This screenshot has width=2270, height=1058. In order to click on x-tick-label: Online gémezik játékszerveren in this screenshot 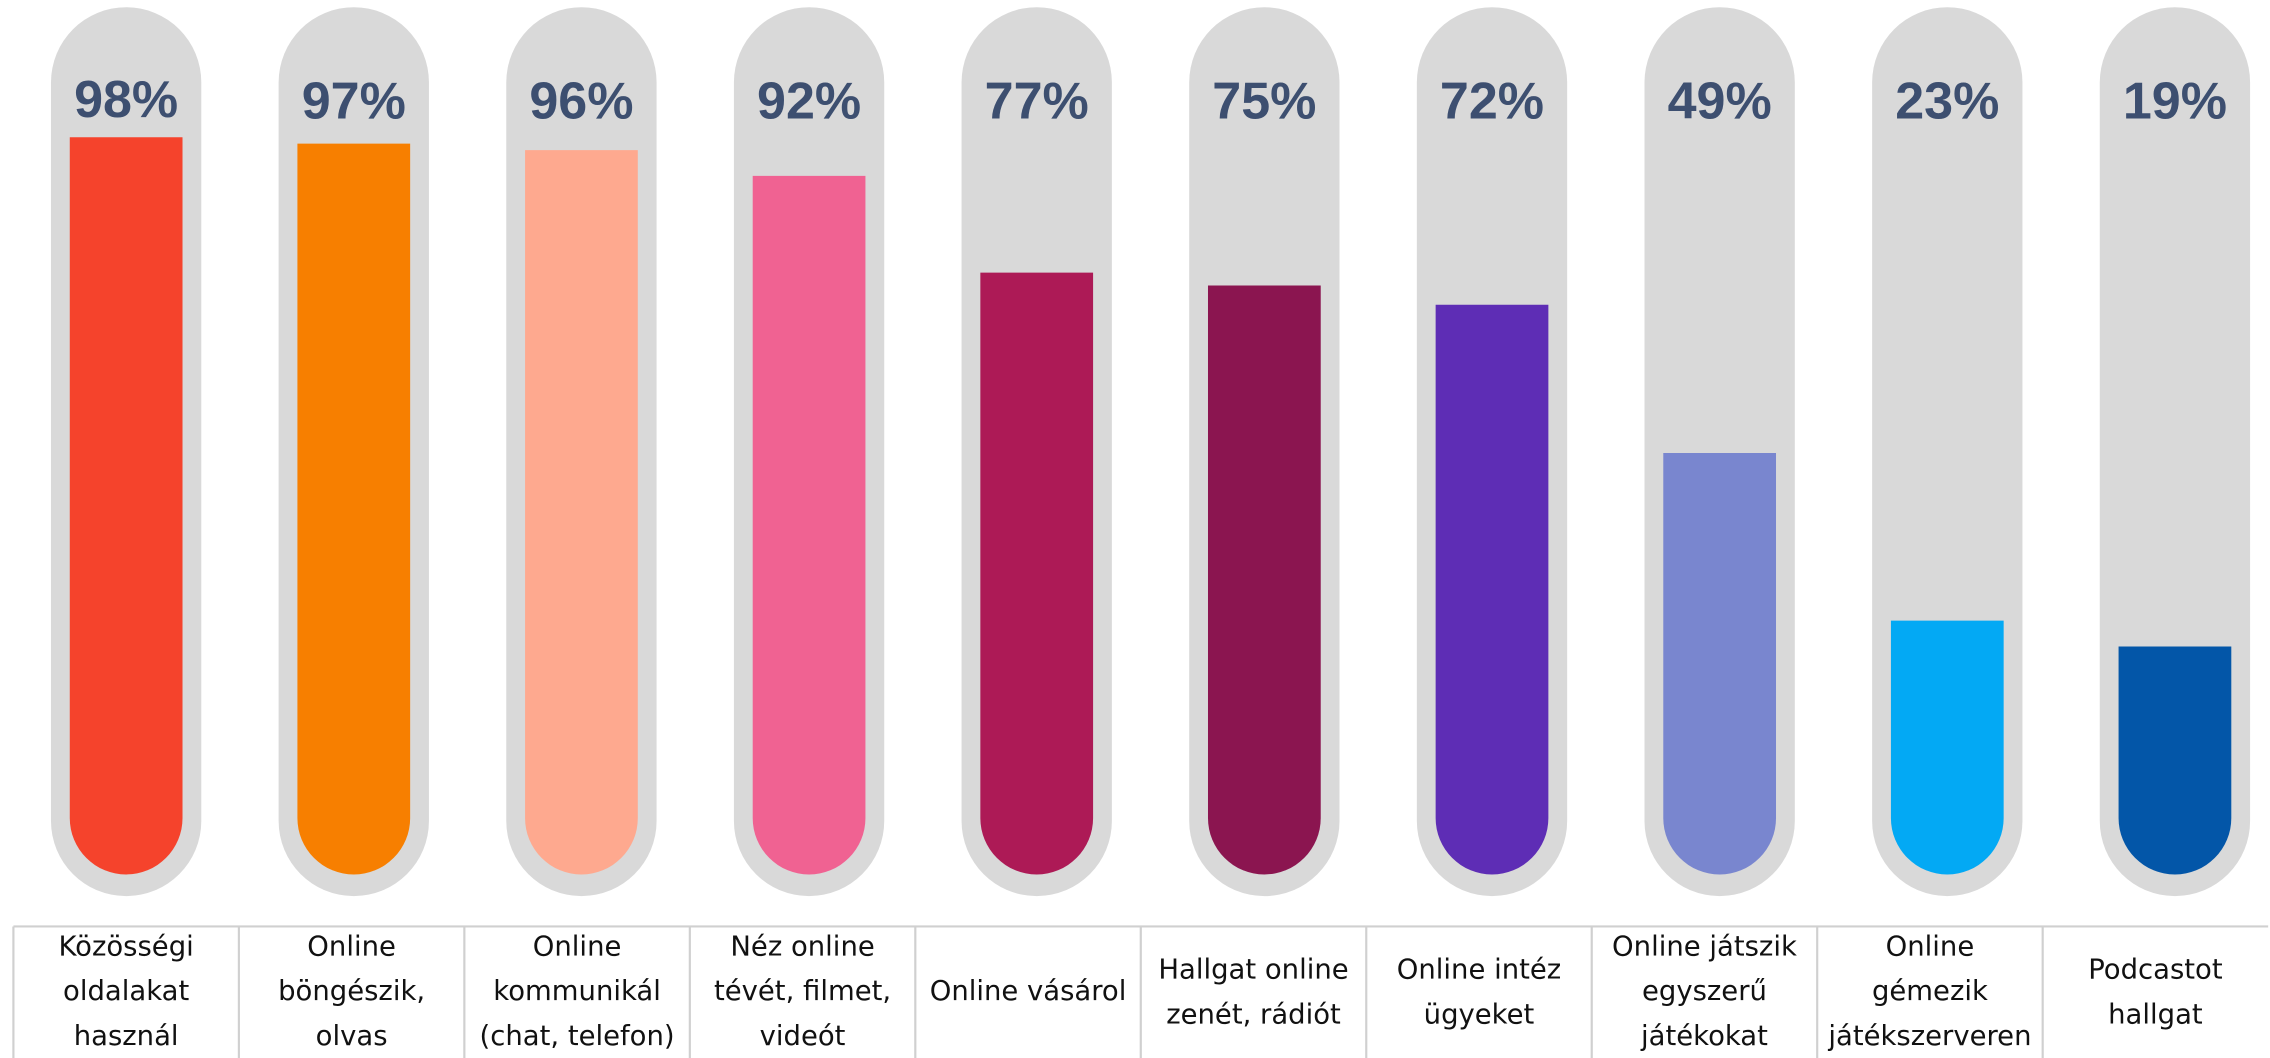, I will do `click(1930, 991)`.